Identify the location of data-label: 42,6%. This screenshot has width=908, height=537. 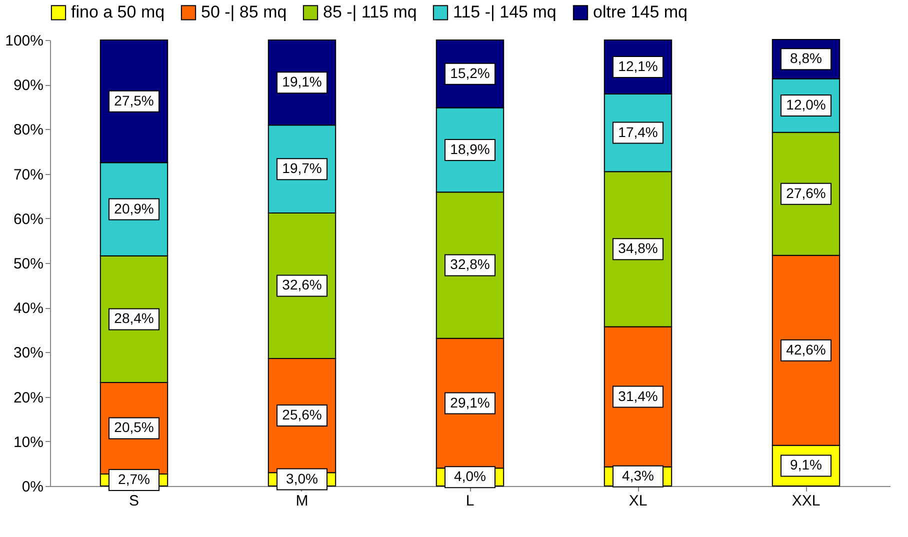
(806, 349).